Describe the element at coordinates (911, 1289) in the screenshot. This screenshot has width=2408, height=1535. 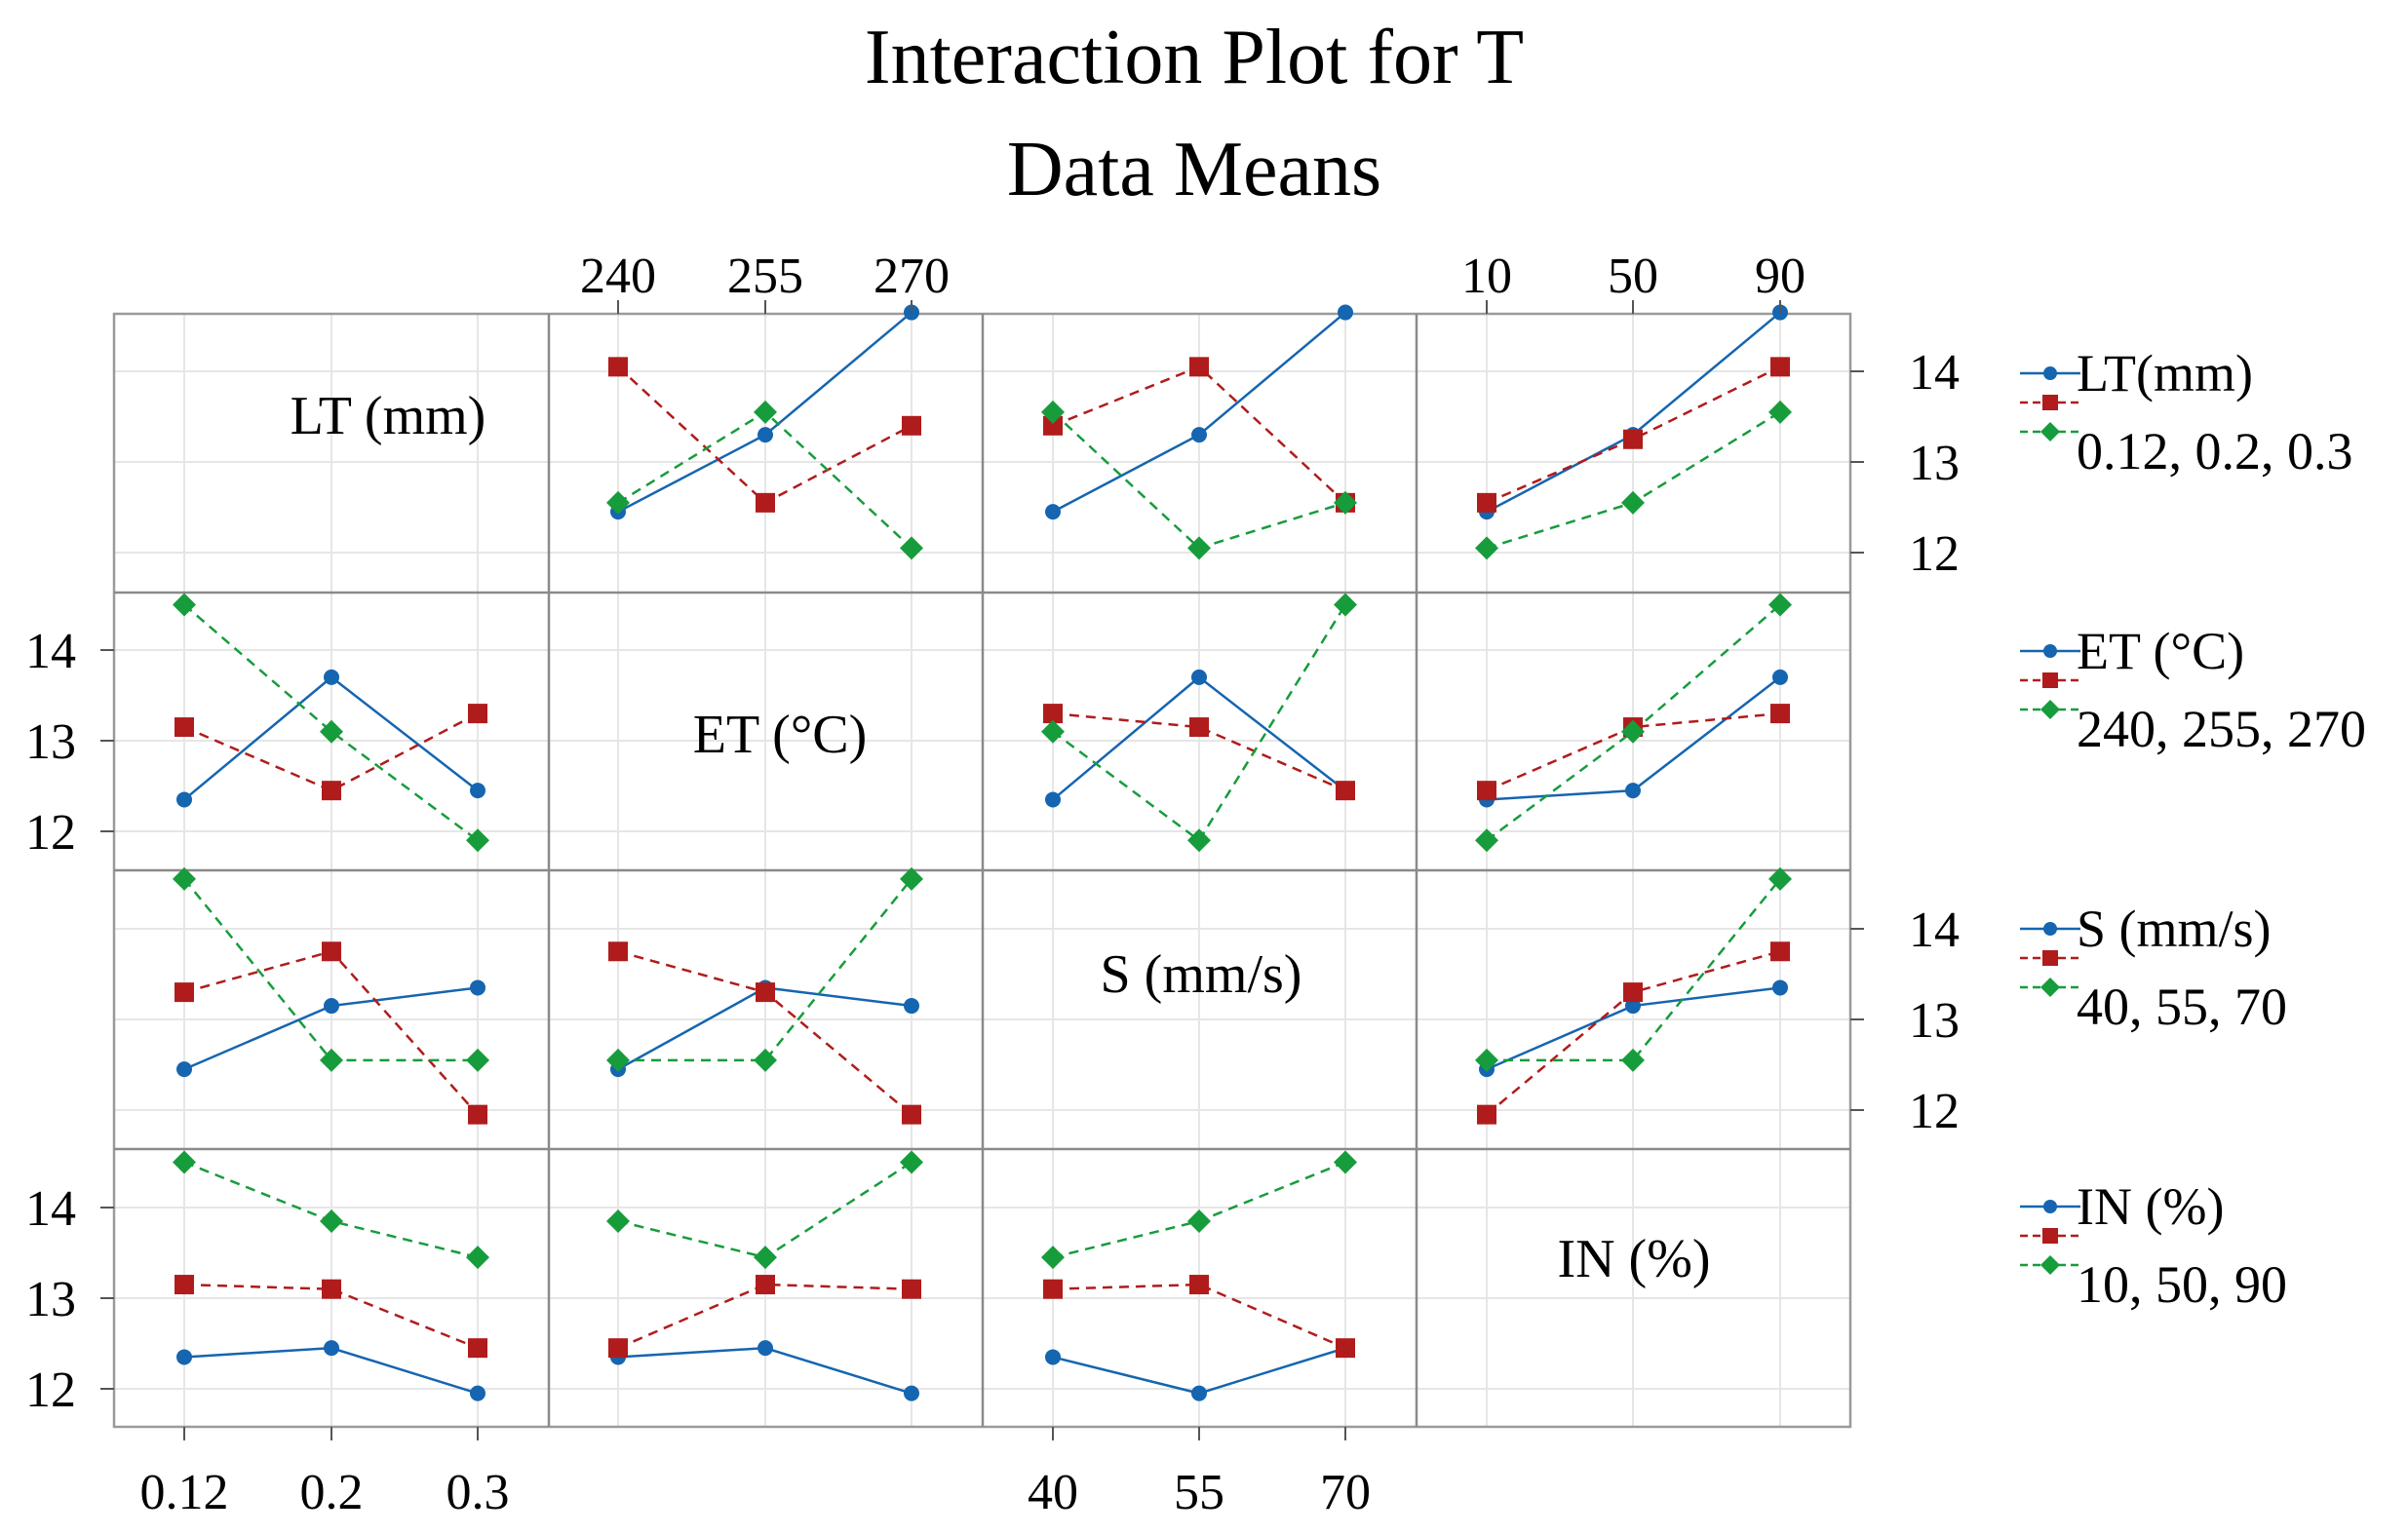
I see `marker-r3c1-s1-p2` at that location.